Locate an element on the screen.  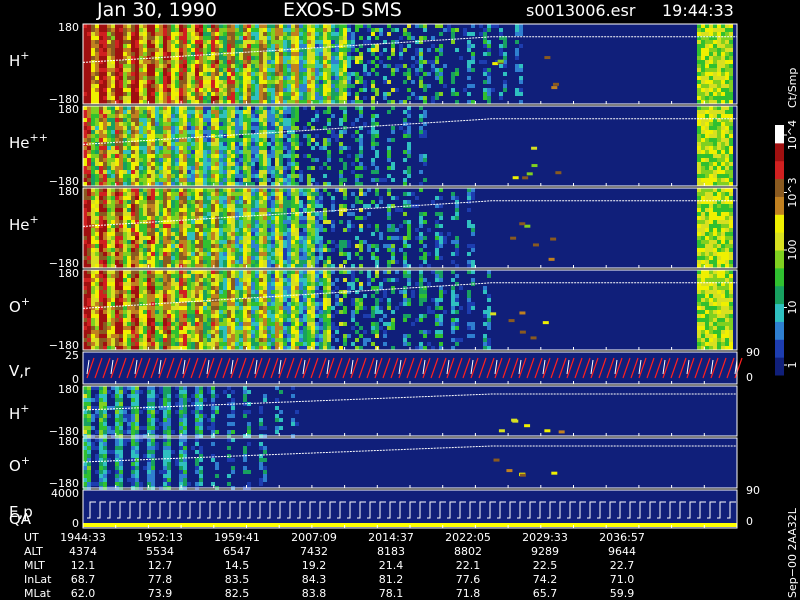
ephemeris-value: 77.8 is located at coordinates (160, 579).